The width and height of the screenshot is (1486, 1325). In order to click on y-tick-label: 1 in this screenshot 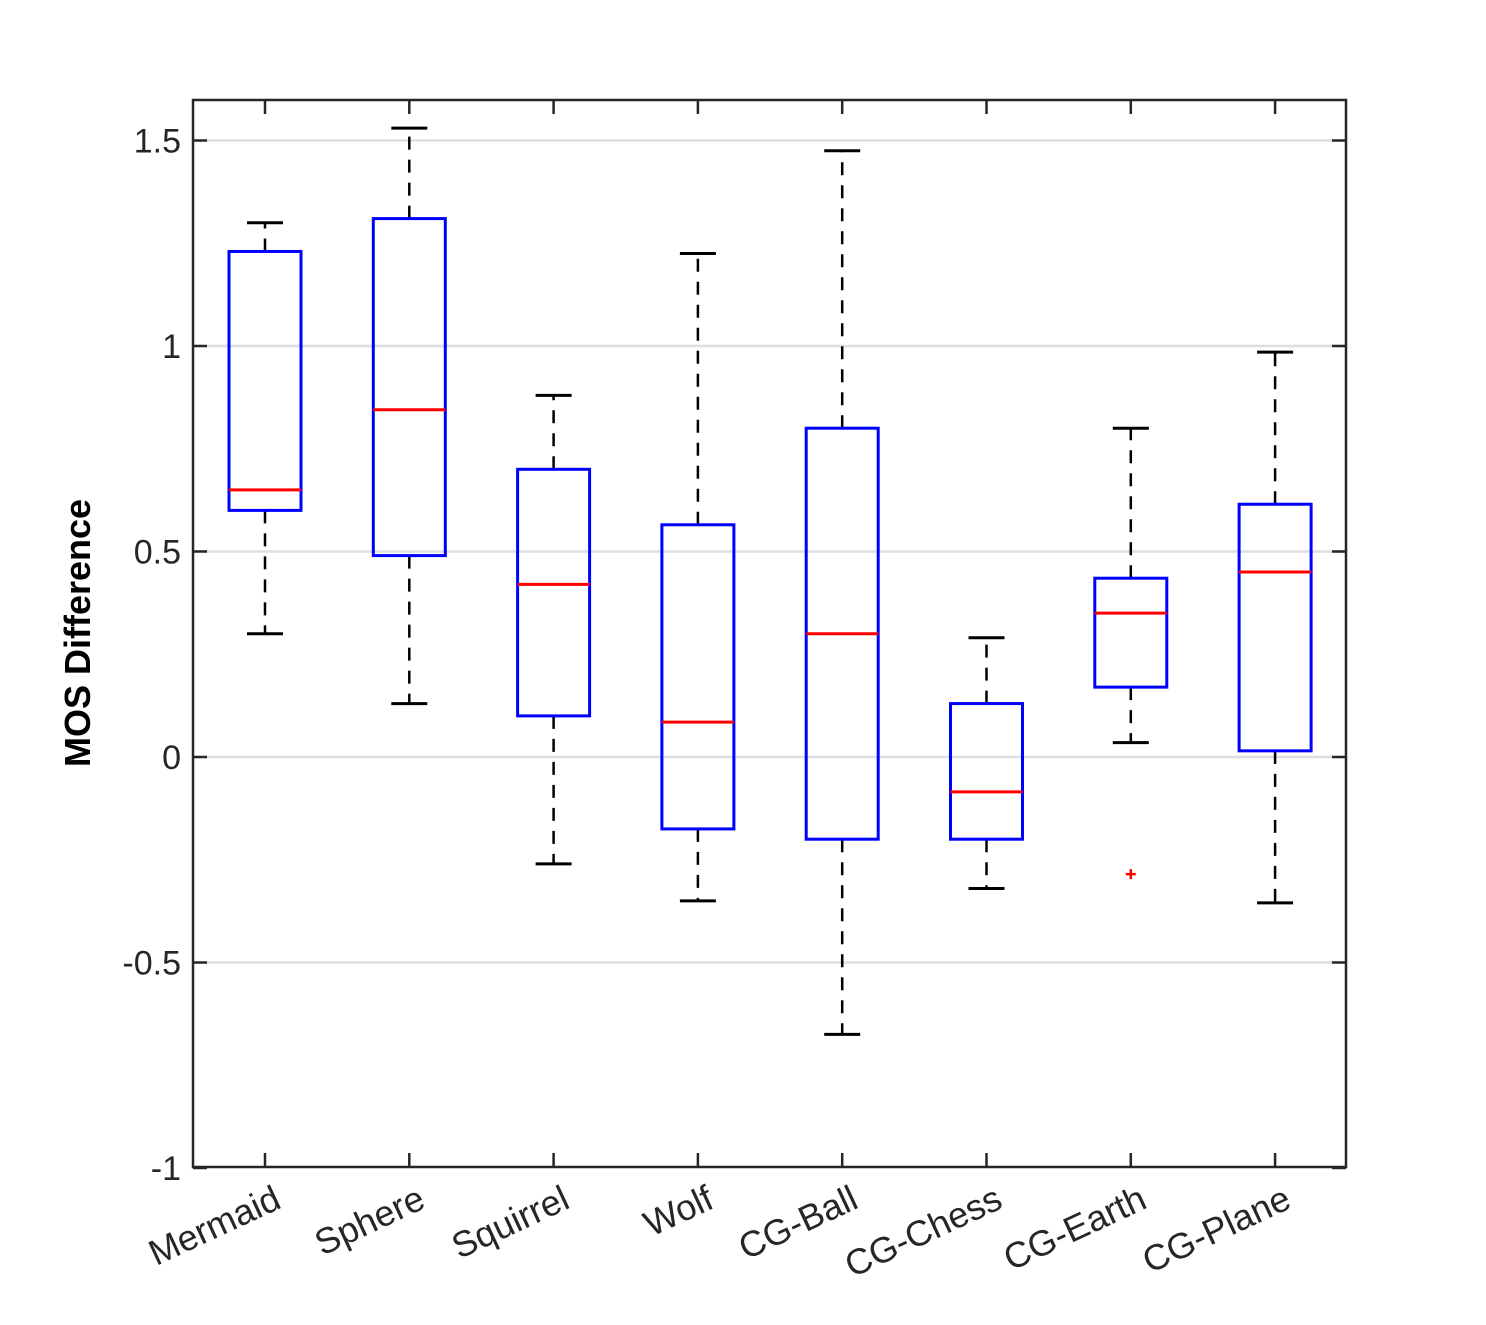, I will do `click(171, 347)`.